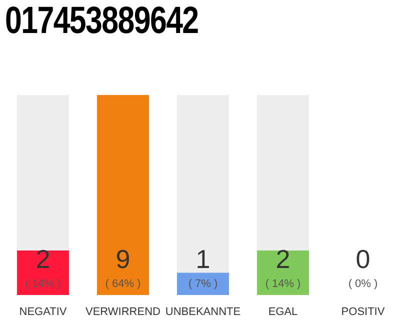  Describe the element at coordinates (43, 312) in the screenshot. I see `x-tick-label: NEGATIV` at that location.